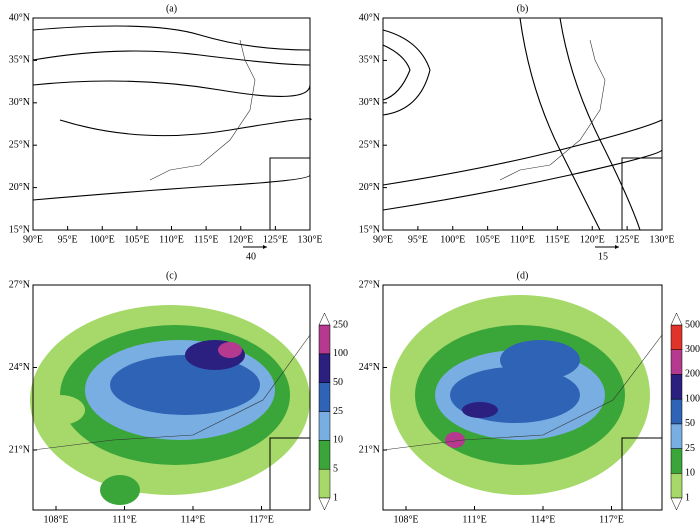 The width and height of the screenshot is (700, 528). Describe the element at coordinates (603, 256) in the screenshot. I see `reference-vector-label: 15` at that location.